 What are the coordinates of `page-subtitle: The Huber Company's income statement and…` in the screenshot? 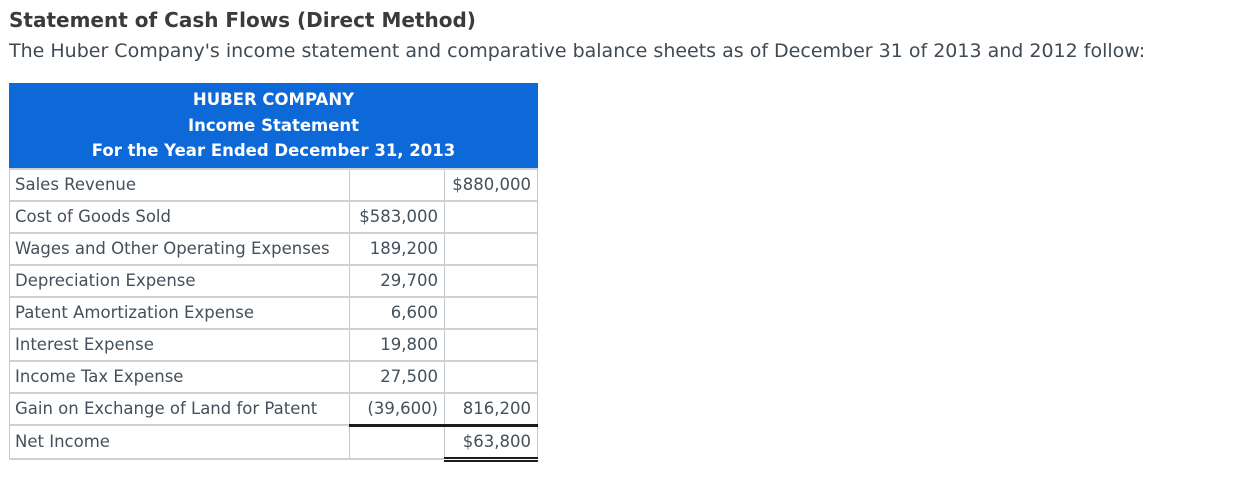 It's located at (577, 51).